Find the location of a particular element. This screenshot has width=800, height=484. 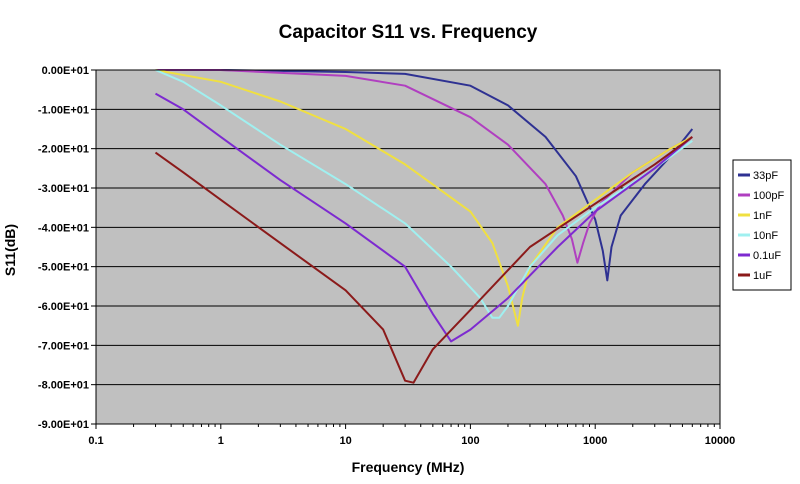

legend: 33pF 100pF 1nF 10nF 0.1uF 1uF is located at coordinates (762, 225).